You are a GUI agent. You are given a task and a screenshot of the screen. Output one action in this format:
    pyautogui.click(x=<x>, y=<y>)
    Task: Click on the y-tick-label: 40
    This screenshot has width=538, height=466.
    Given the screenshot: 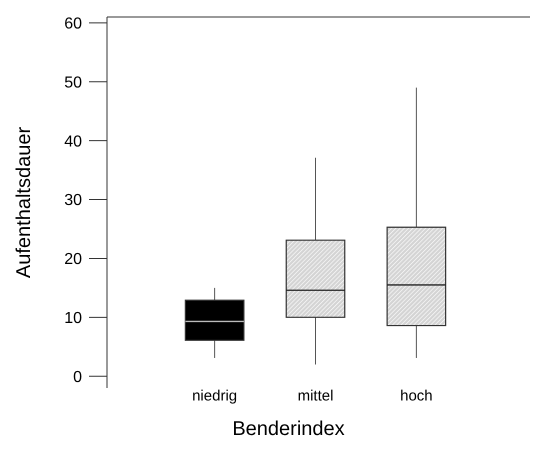 What is the action you would take?
    pyautogui.click(x=73, y=141)
    